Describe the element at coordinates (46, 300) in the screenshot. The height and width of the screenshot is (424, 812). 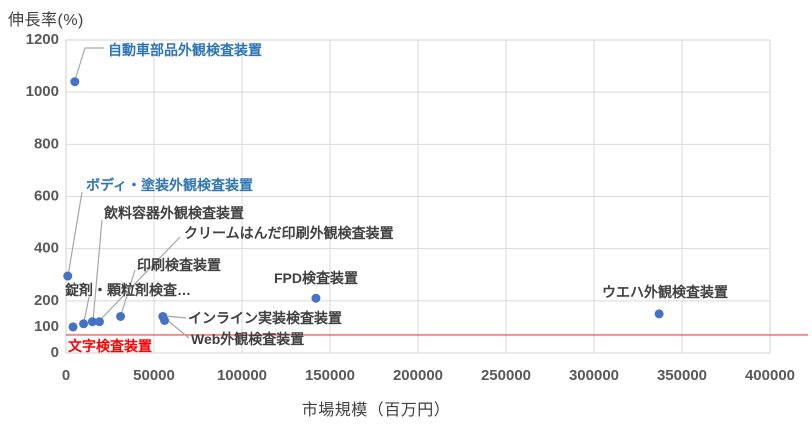
I see `y-tick-label: 200` at that location.